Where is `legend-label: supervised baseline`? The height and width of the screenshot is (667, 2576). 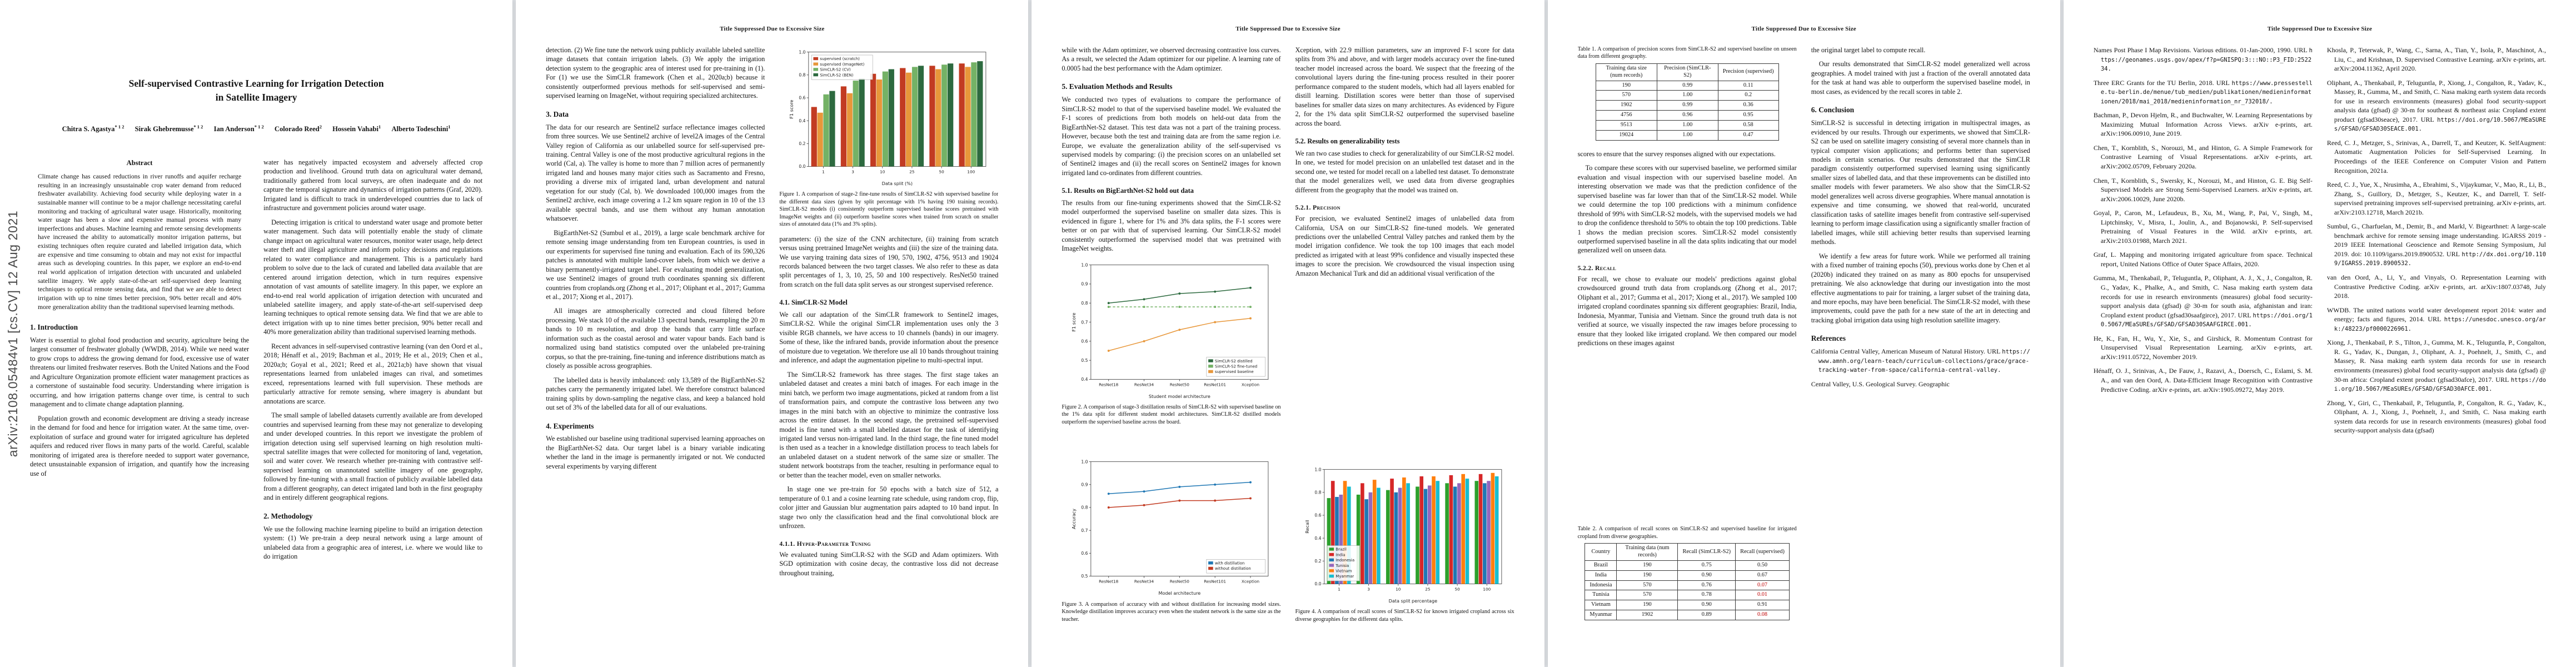 legend-label: supervised baseline is located at coordinates (1234, 372).